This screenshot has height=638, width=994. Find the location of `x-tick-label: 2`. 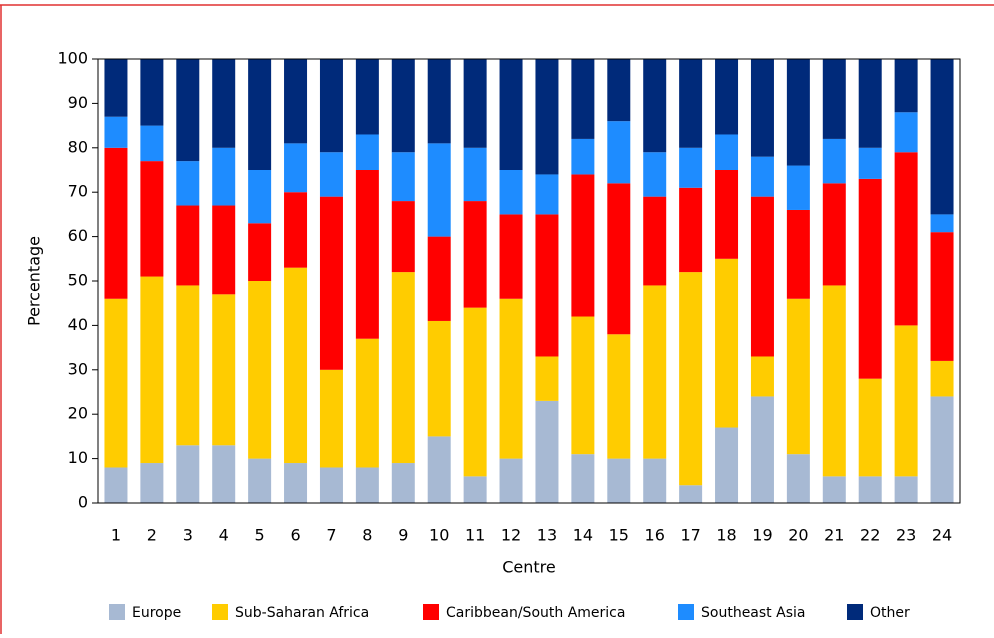

x-tick-label: 2 is located at coordinates (152, 535).